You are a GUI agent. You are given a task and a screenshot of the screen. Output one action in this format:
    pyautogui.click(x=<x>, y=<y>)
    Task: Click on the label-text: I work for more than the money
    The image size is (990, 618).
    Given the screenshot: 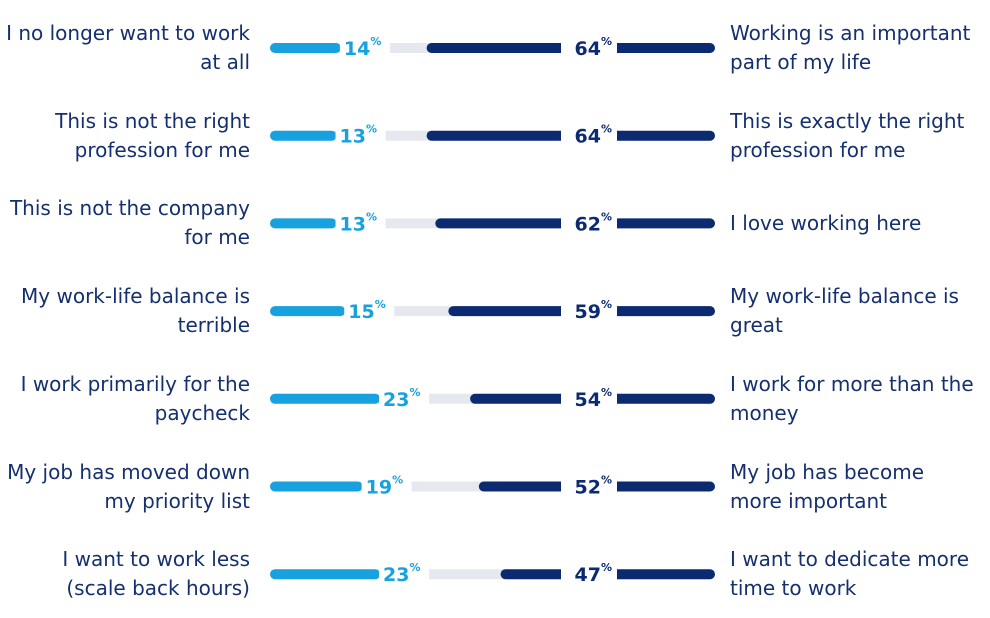 What is the action you would take?
    pyautogui.click(x=852, y=398)
    